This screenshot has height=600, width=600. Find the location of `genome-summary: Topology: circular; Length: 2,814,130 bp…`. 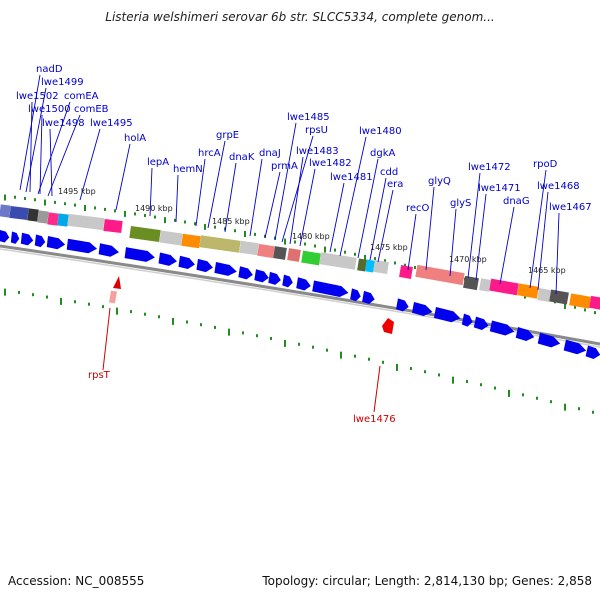

genome-summary: Topology: circular; Length: 2,814,130 bp… is located at coordinates (427, 581).